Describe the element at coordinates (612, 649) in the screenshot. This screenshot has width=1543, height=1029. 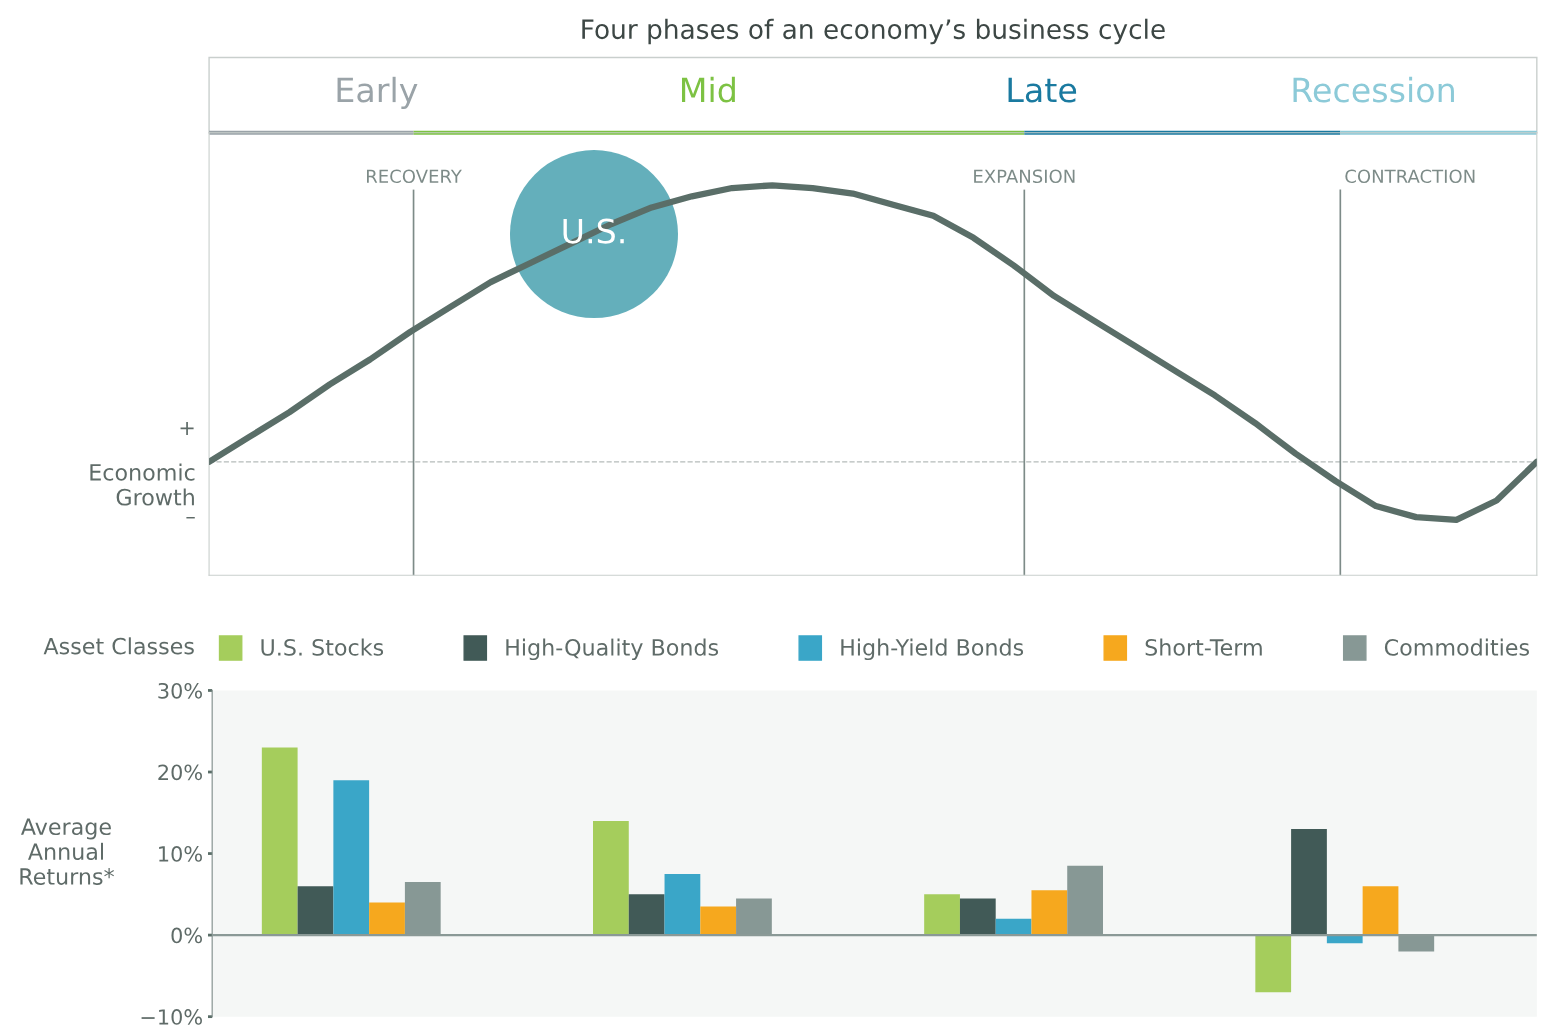
I see `legend-label: High-Quality Bonds` at that location.